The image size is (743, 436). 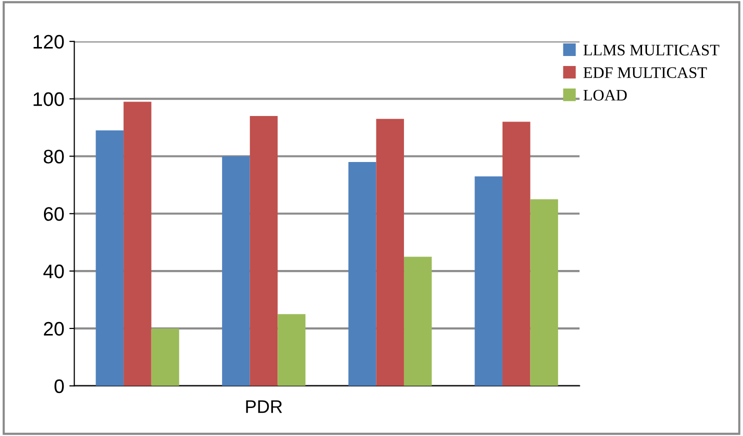 I want to click on y-tick-label: 0, so click(x=59, y=386).